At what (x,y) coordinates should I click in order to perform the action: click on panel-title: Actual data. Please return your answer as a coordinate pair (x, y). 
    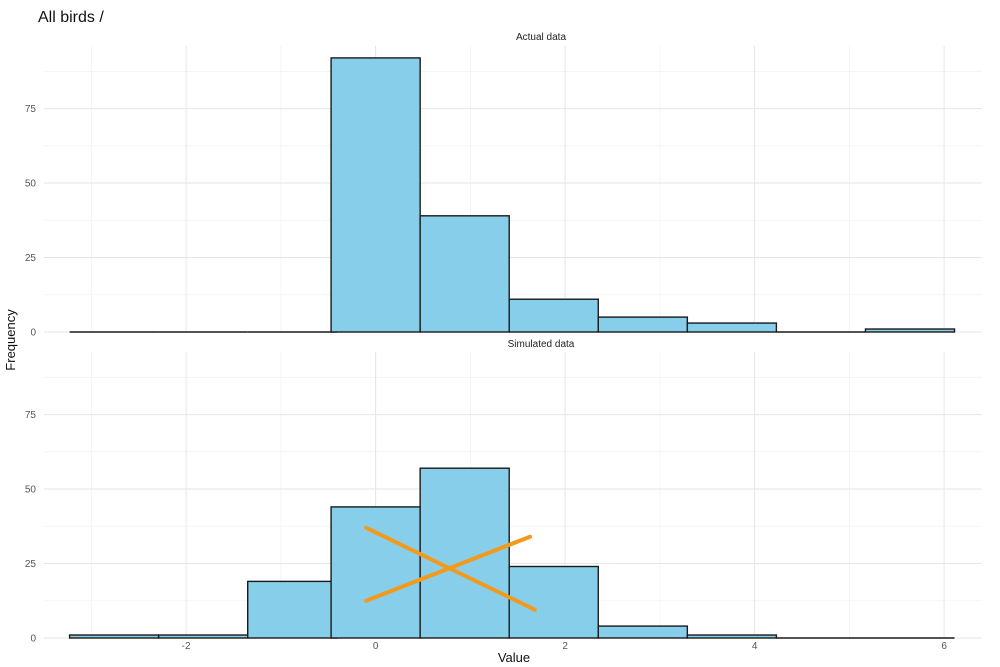
    Looking at the image, I should click on (541, 37).